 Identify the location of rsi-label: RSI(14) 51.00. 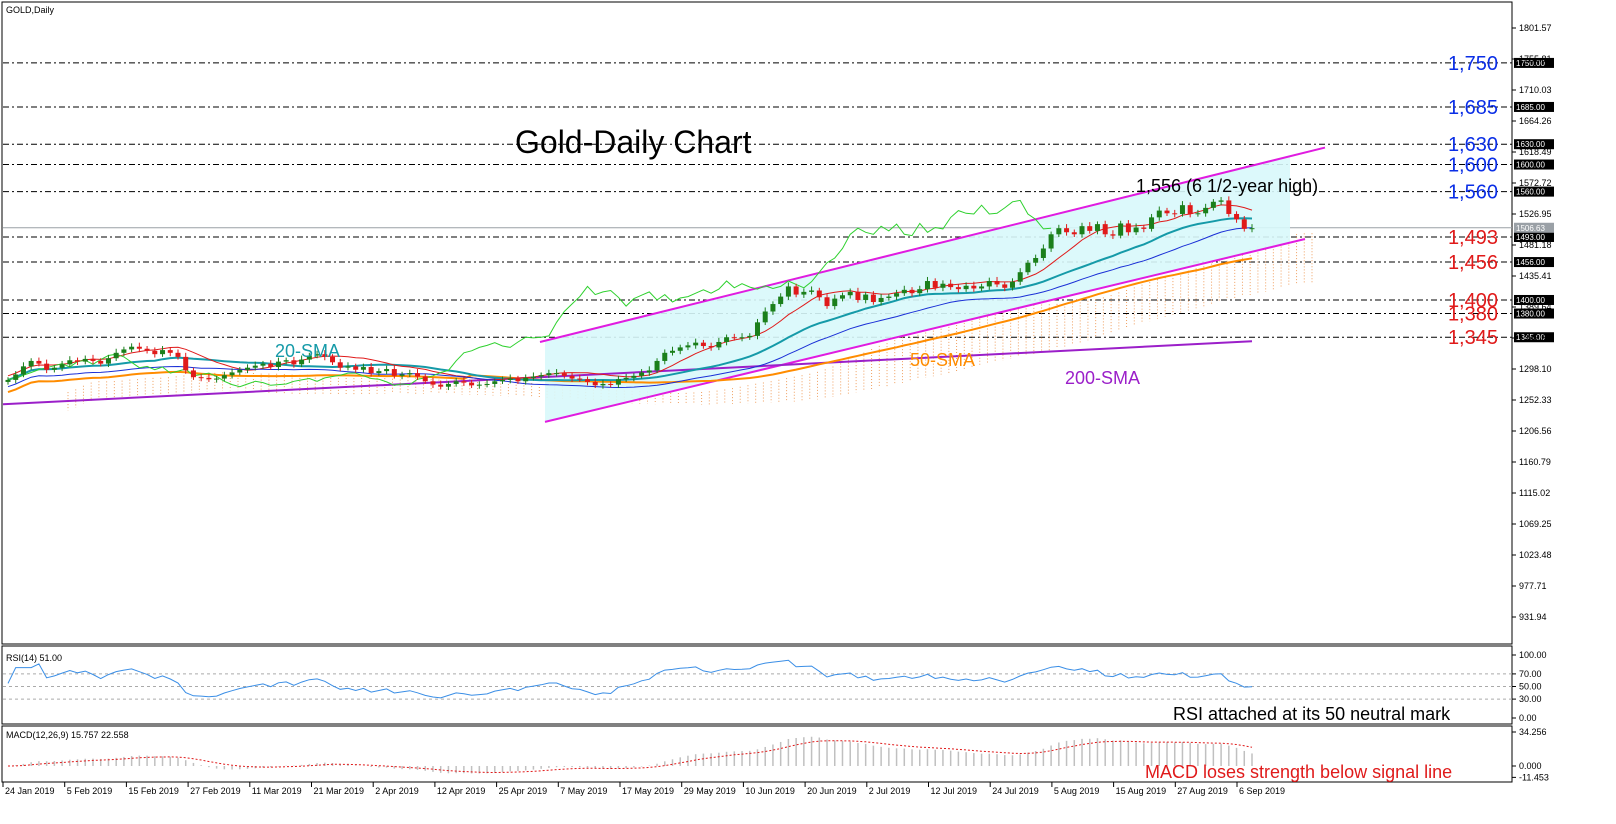
(34, 658).